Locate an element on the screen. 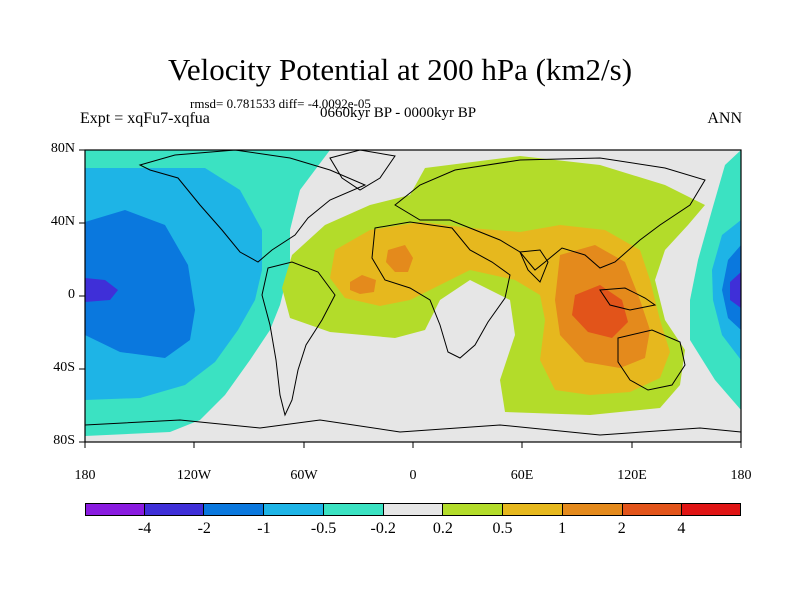  negative-lobe-east-core is located at coordinates (735, 290).